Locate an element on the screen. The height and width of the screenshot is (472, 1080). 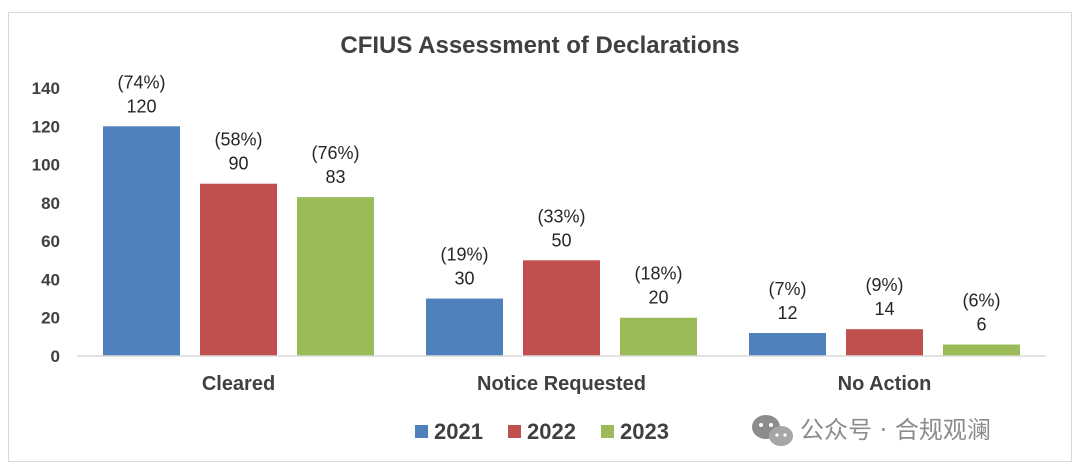
data-label-value: 20 is located at coordinates (658, 298).